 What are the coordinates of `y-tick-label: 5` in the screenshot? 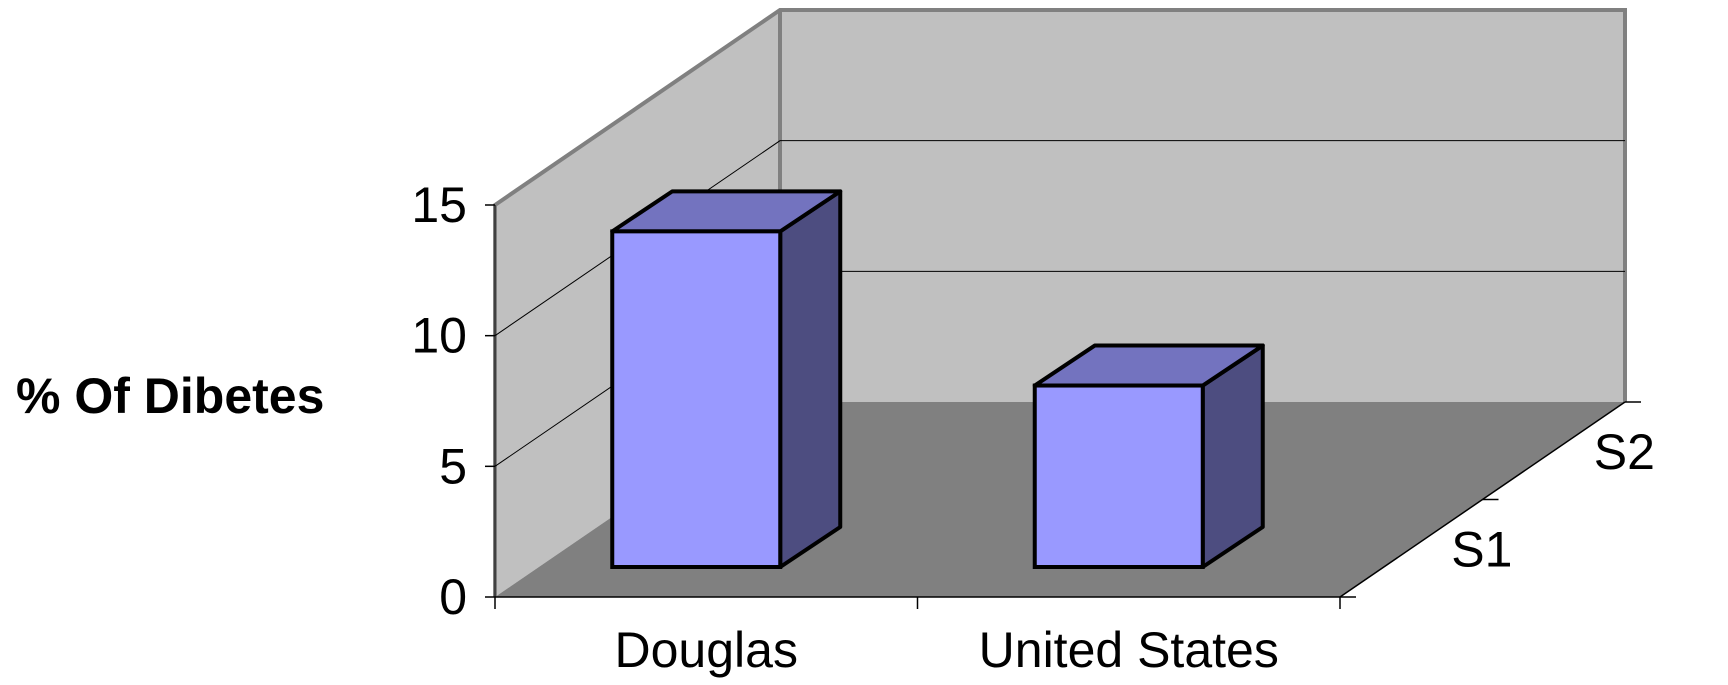 It's located at (453, 466).